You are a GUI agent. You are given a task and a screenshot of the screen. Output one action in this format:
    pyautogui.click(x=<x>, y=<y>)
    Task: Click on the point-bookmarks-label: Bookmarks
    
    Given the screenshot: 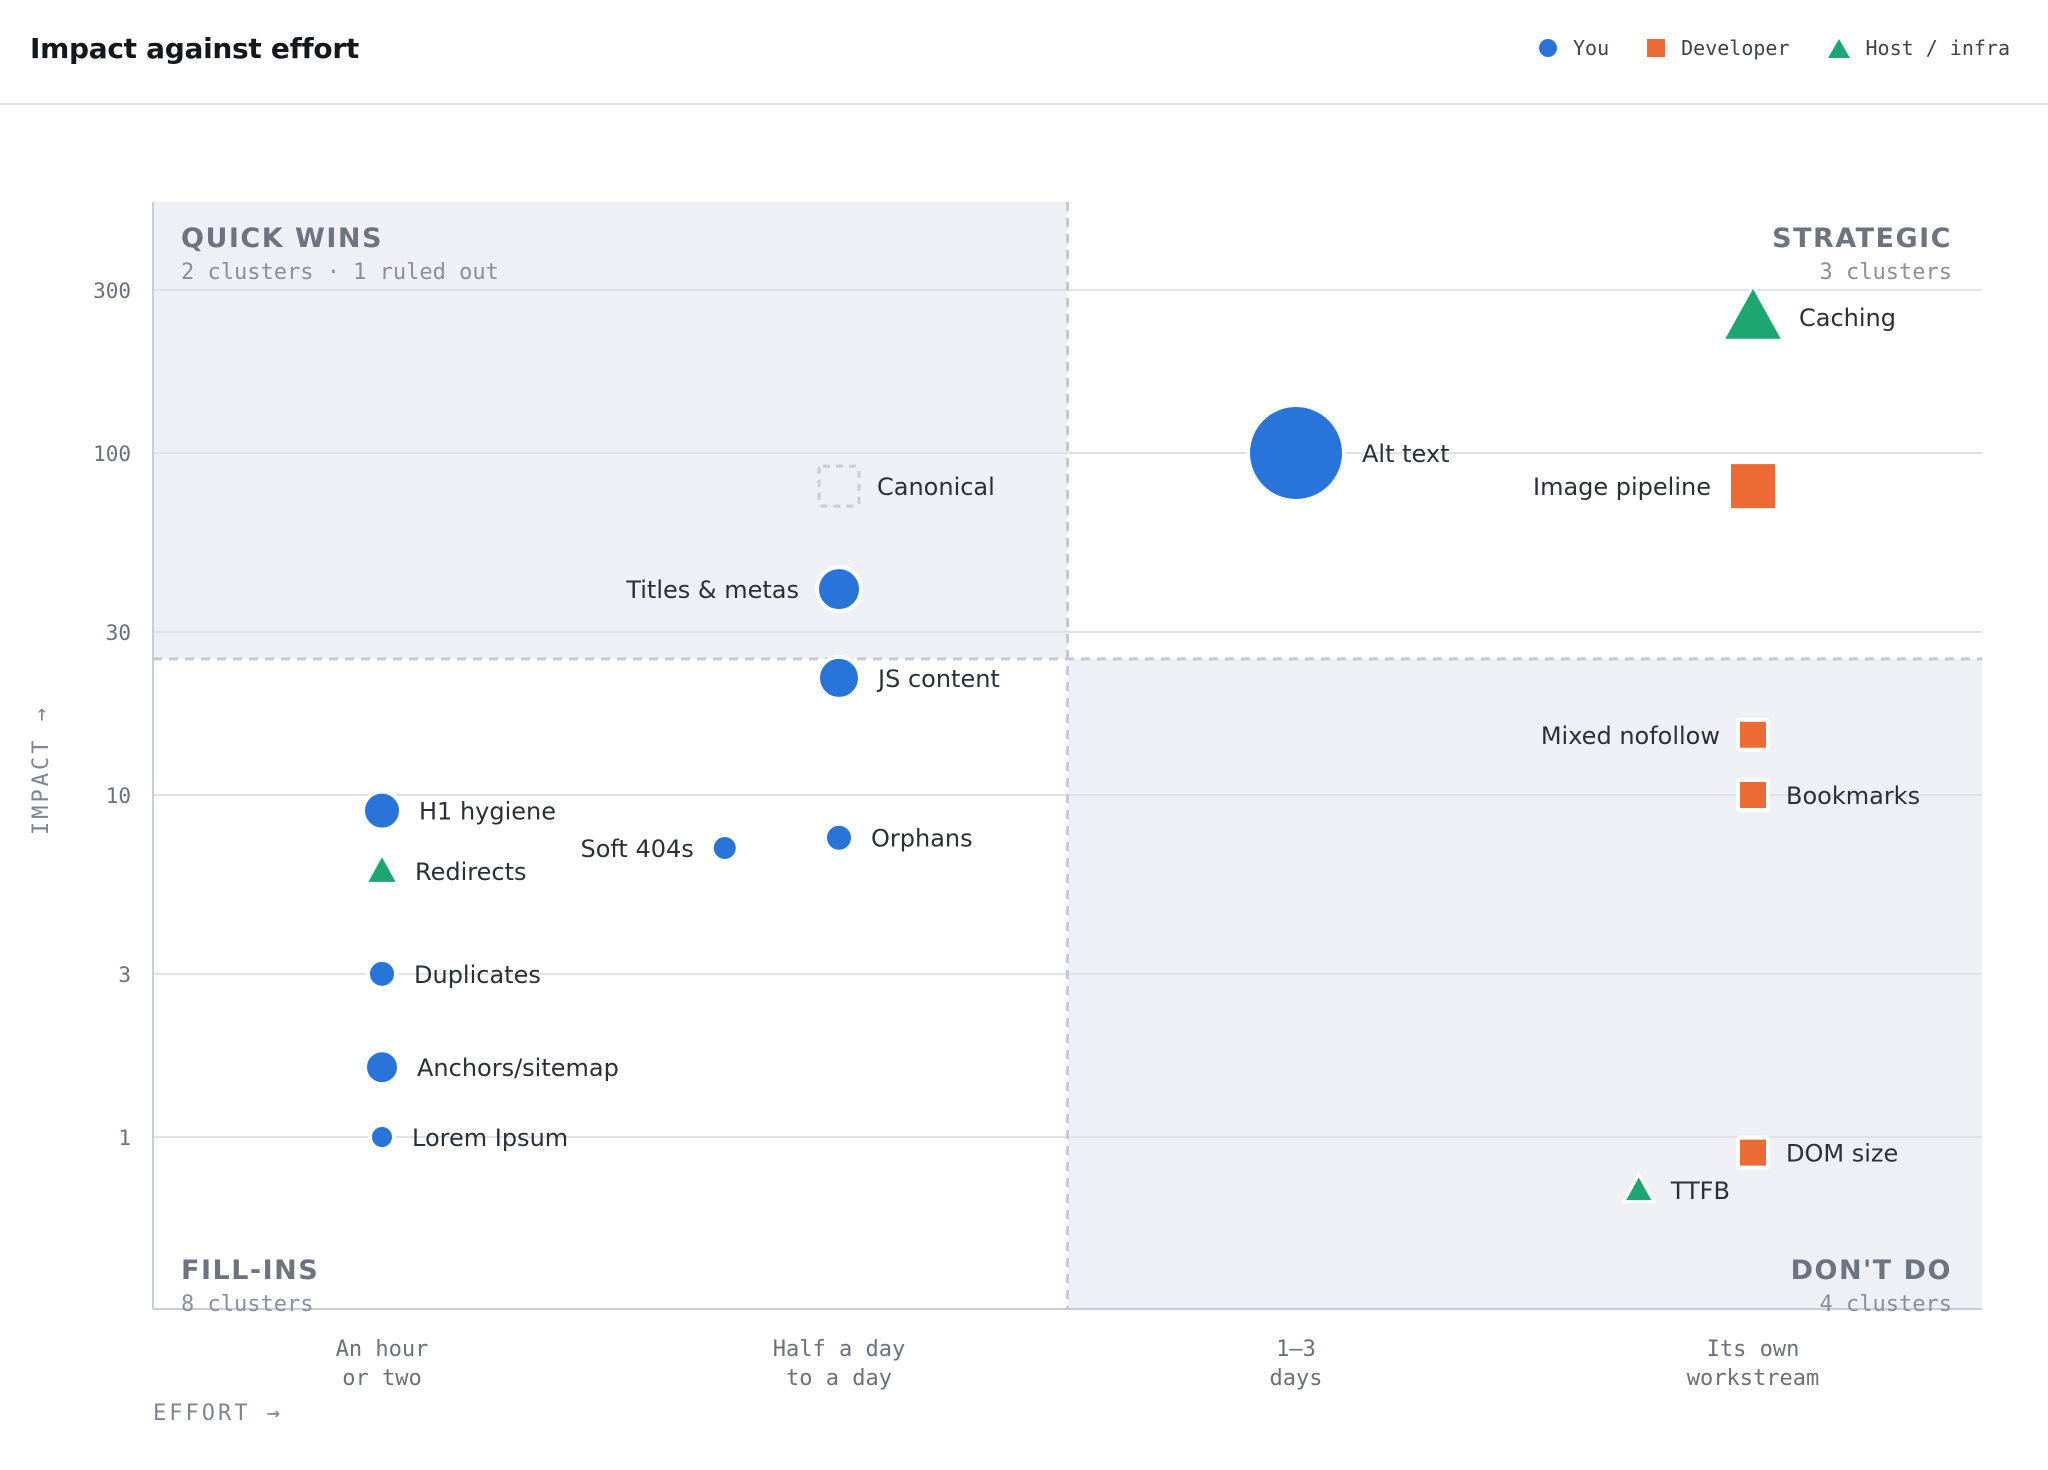 What is the action you would take?
    pyautogui.click(x=1853, y=796)
    